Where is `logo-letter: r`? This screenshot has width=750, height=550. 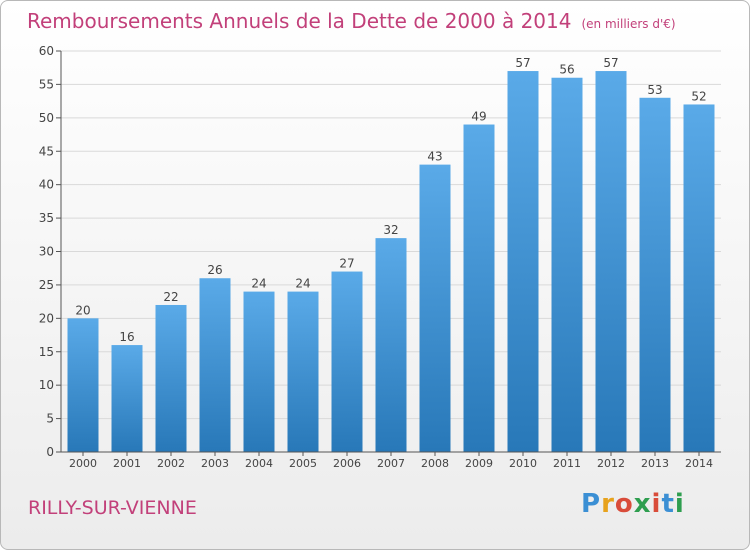 logo-letter: r is located at coordinates (608, 504).